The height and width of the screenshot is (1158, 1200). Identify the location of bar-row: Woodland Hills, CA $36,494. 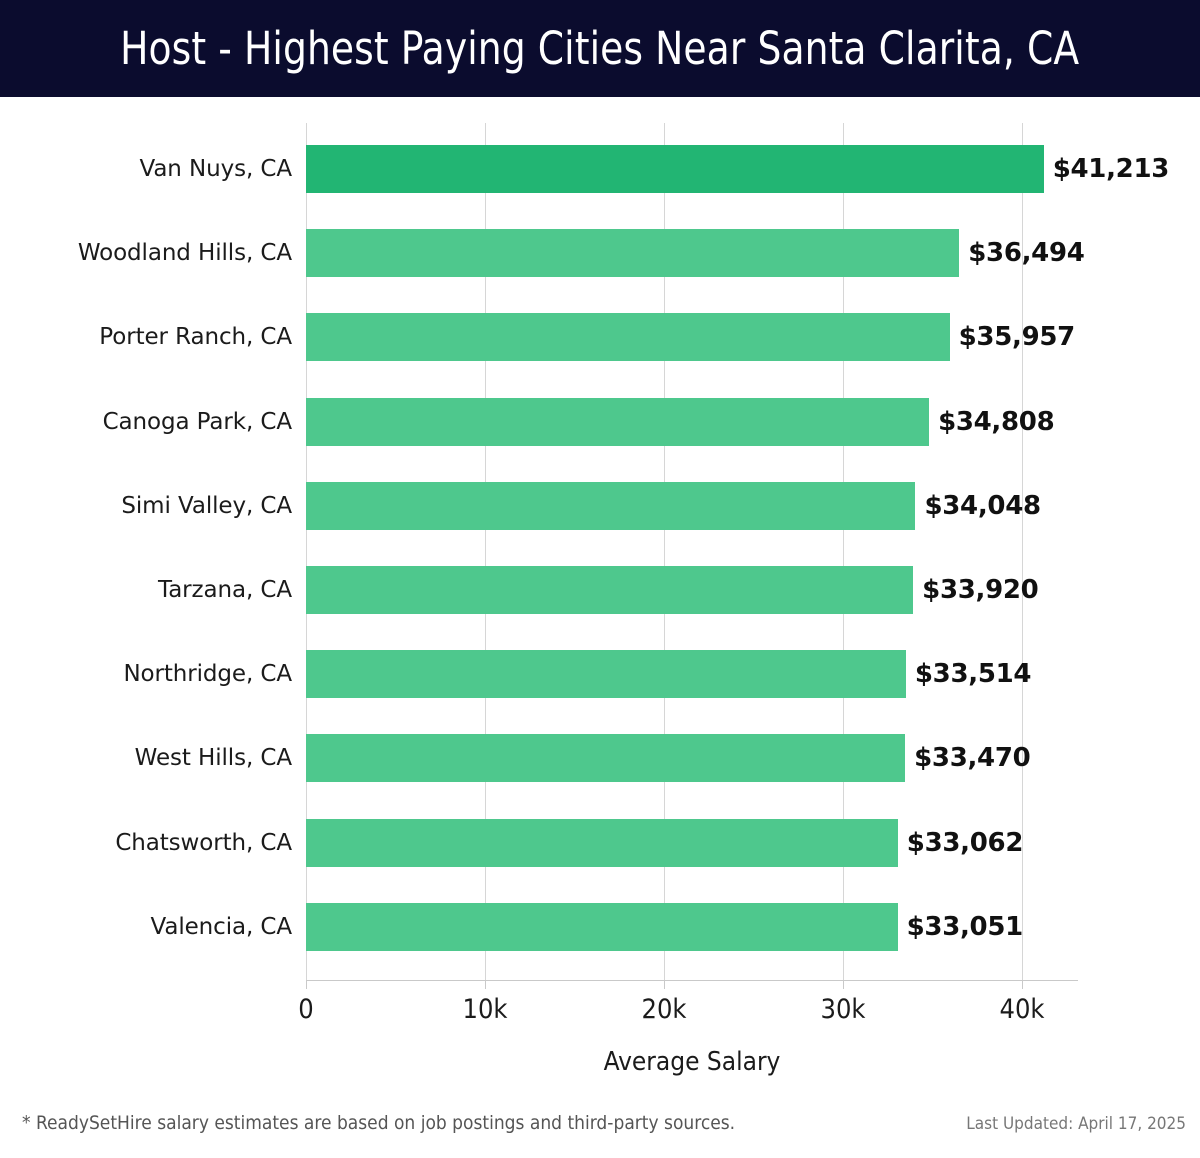
(600, 253).